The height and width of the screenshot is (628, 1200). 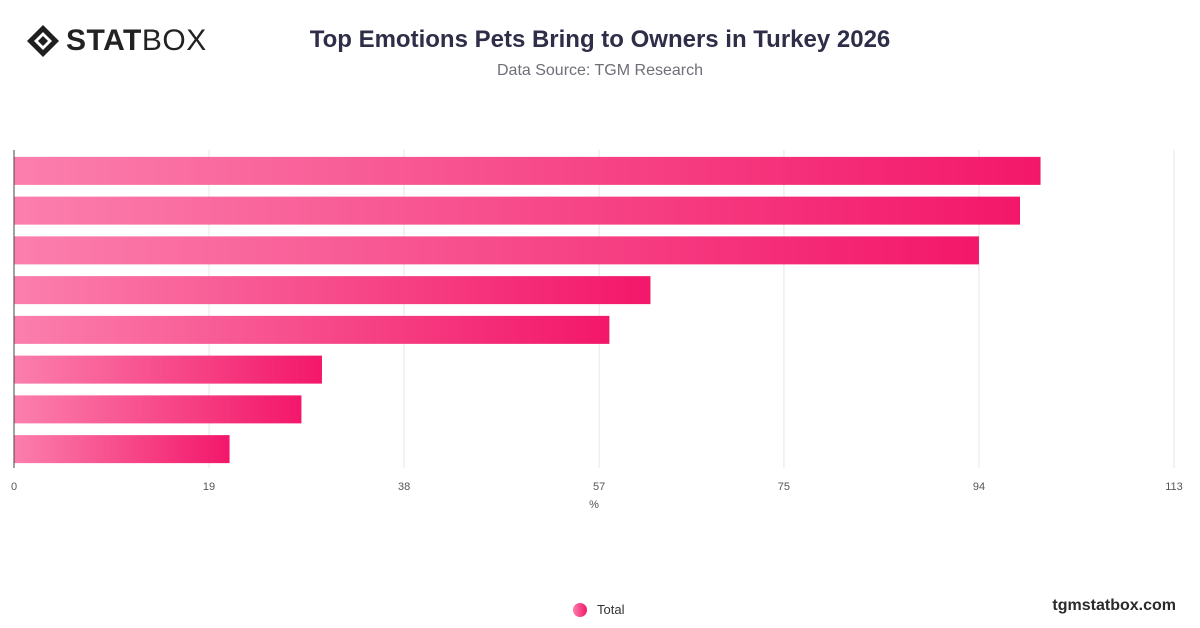 What do you see at coordinates (599, 70) in the screenshot?
I see `chart-subtitle: Data Source: TGM Research` at bounding box center [599, 70].